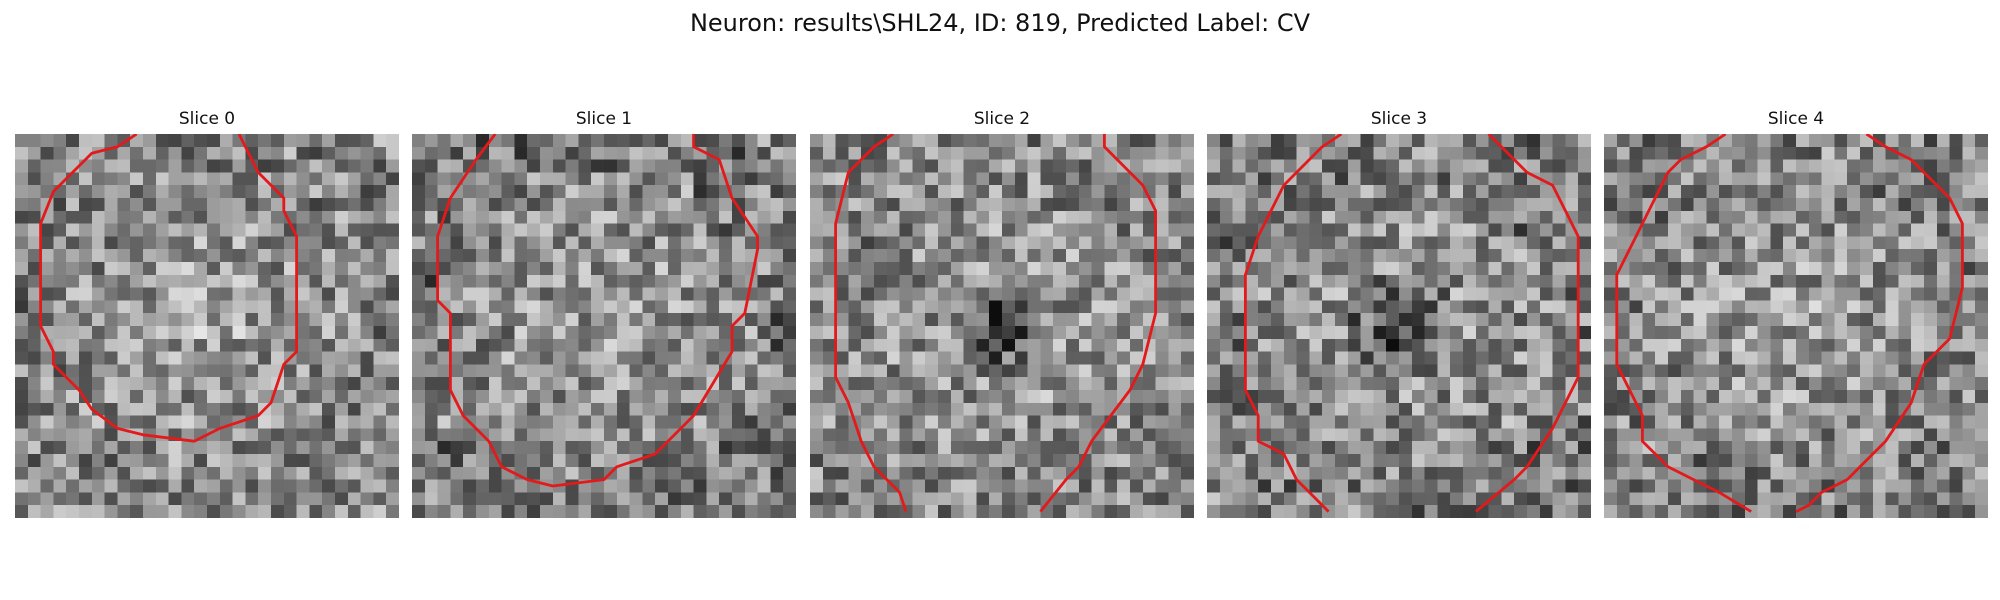  I want to click on slice-title: Slice 1, so click(604, 119).